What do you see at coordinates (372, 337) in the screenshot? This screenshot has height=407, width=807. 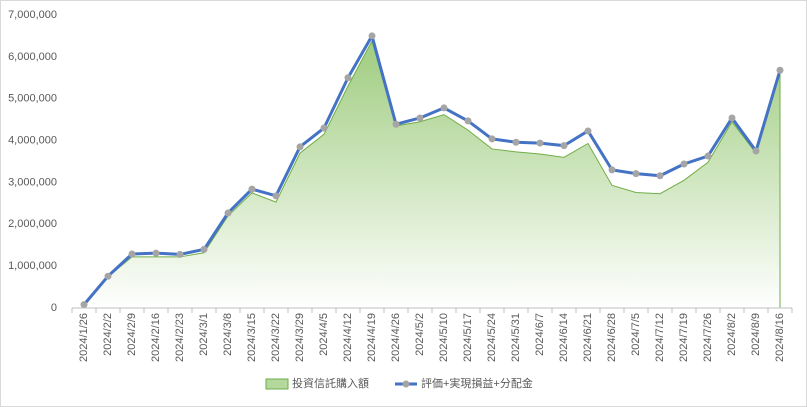 I see `x-tick-label: 2024/4/19` at bounding box center [372, 337].